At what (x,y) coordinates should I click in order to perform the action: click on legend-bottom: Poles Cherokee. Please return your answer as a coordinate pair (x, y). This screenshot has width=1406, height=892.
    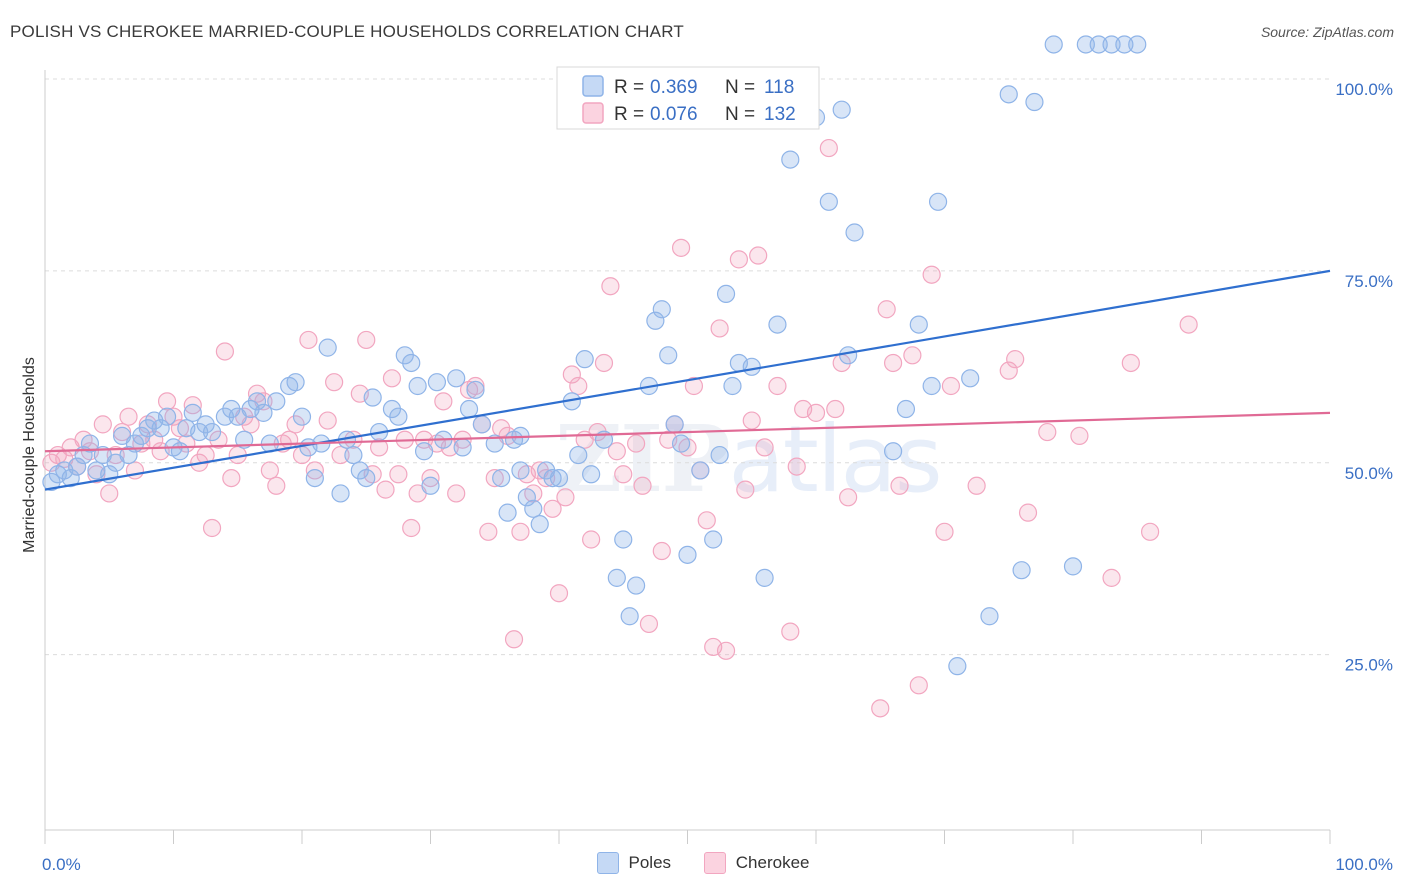
    Looking at the image, I should click on (703, 865).